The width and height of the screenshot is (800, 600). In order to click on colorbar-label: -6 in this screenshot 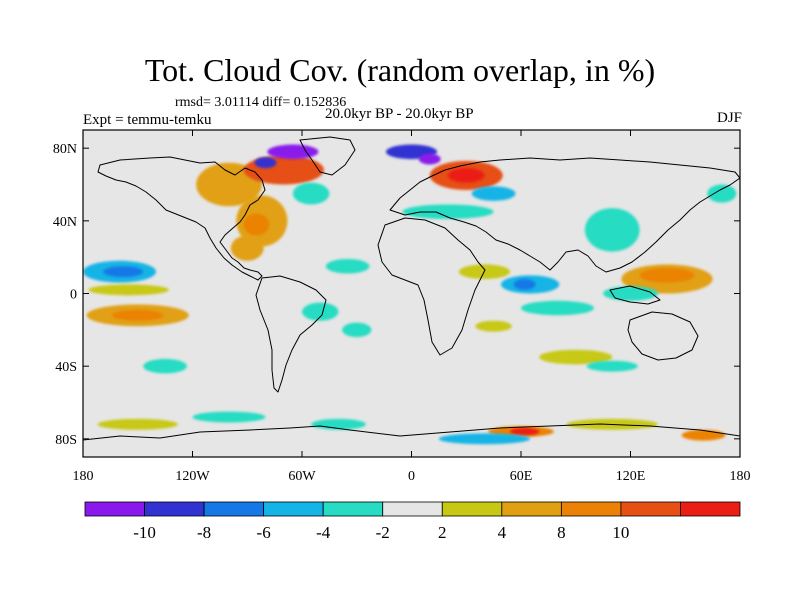, I will do `click(264, 532)`.